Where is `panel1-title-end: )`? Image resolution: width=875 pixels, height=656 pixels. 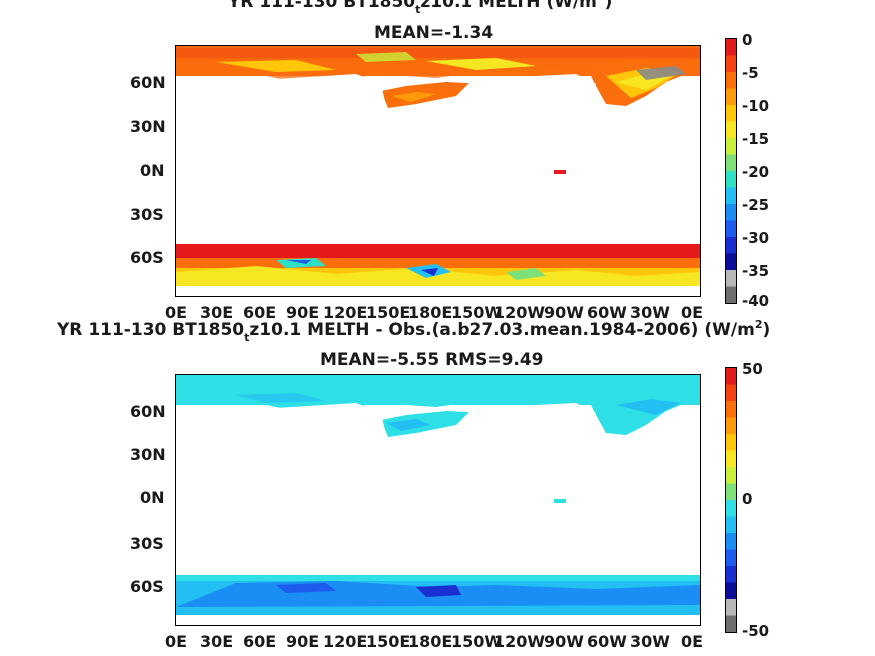
panel1-title-end: ) is located at coordinates (608, 6).